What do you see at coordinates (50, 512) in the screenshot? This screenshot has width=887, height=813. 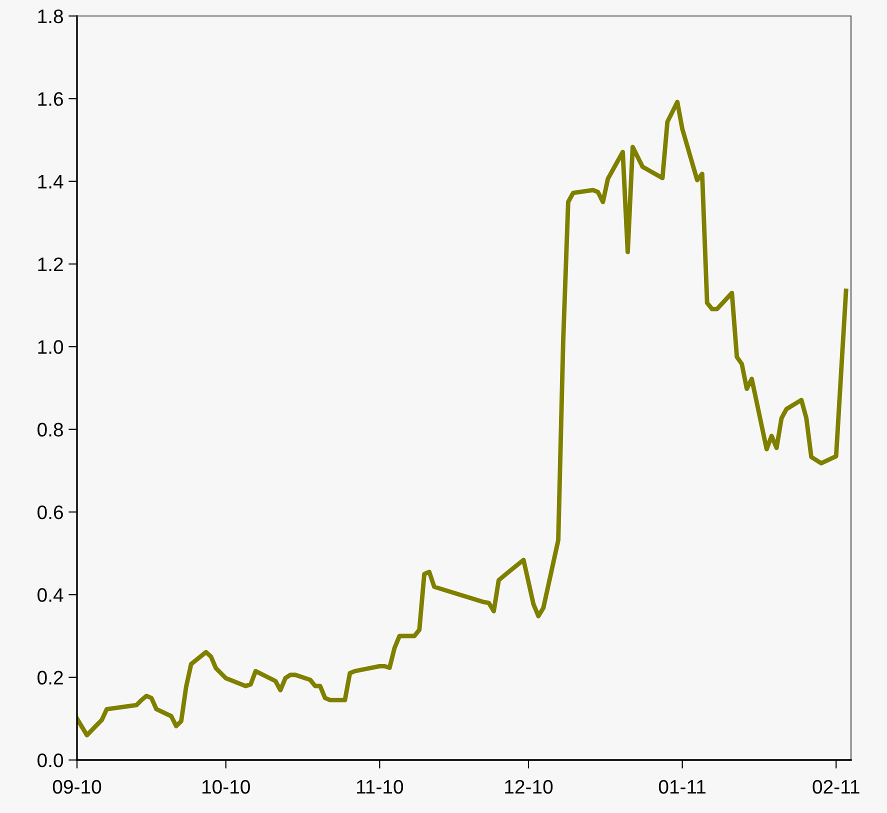 I see `y-tick-label: 0.6` at bounding box center [50, 512].